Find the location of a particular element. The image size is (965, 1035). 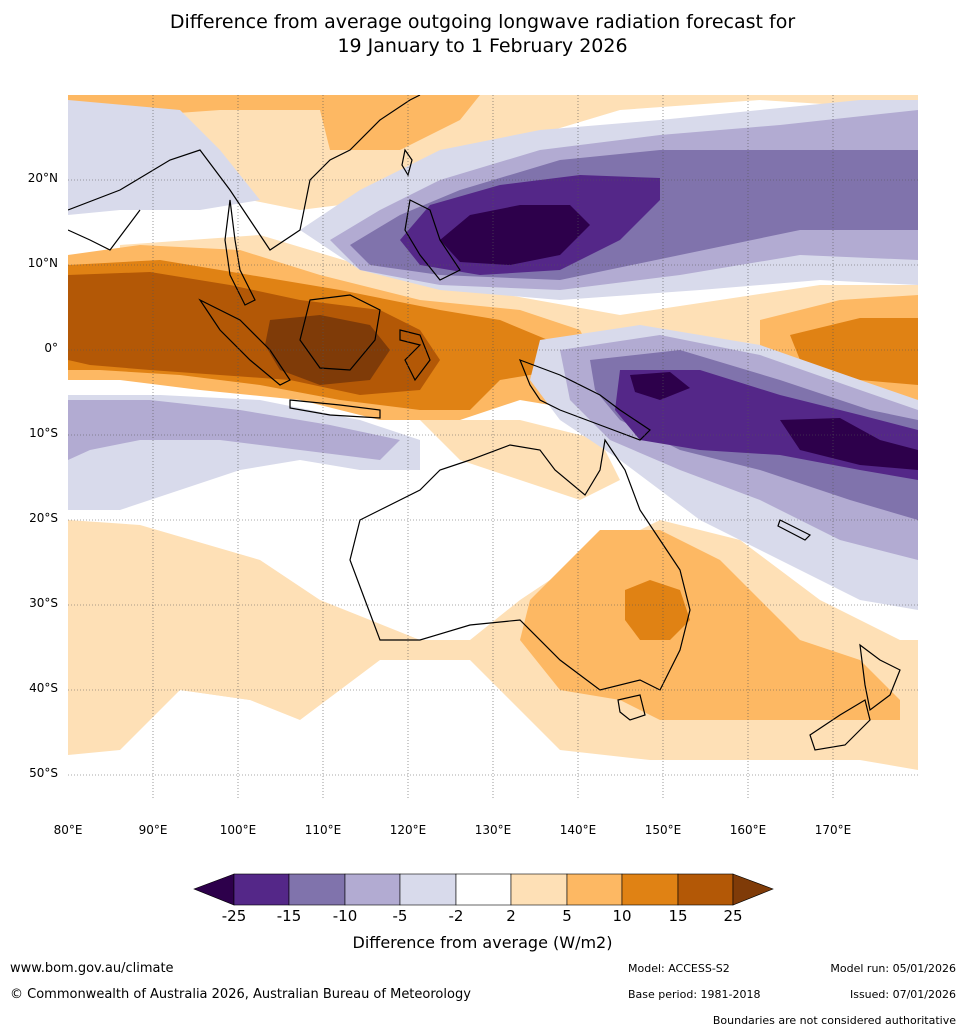

anomaly-region-plus10-australia is located at coordinates (657, 610).